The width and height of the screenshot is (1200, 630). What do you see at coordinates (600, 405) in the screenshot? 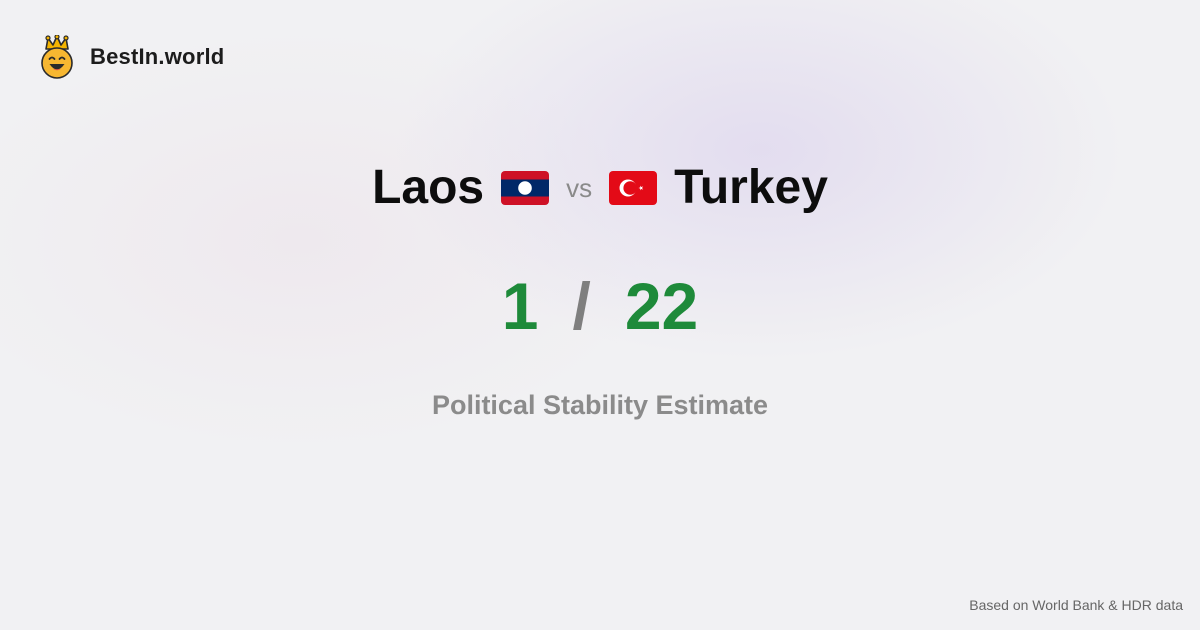
I see `metric-label: Political Stability Estimate` at bounding box center [600, 405].